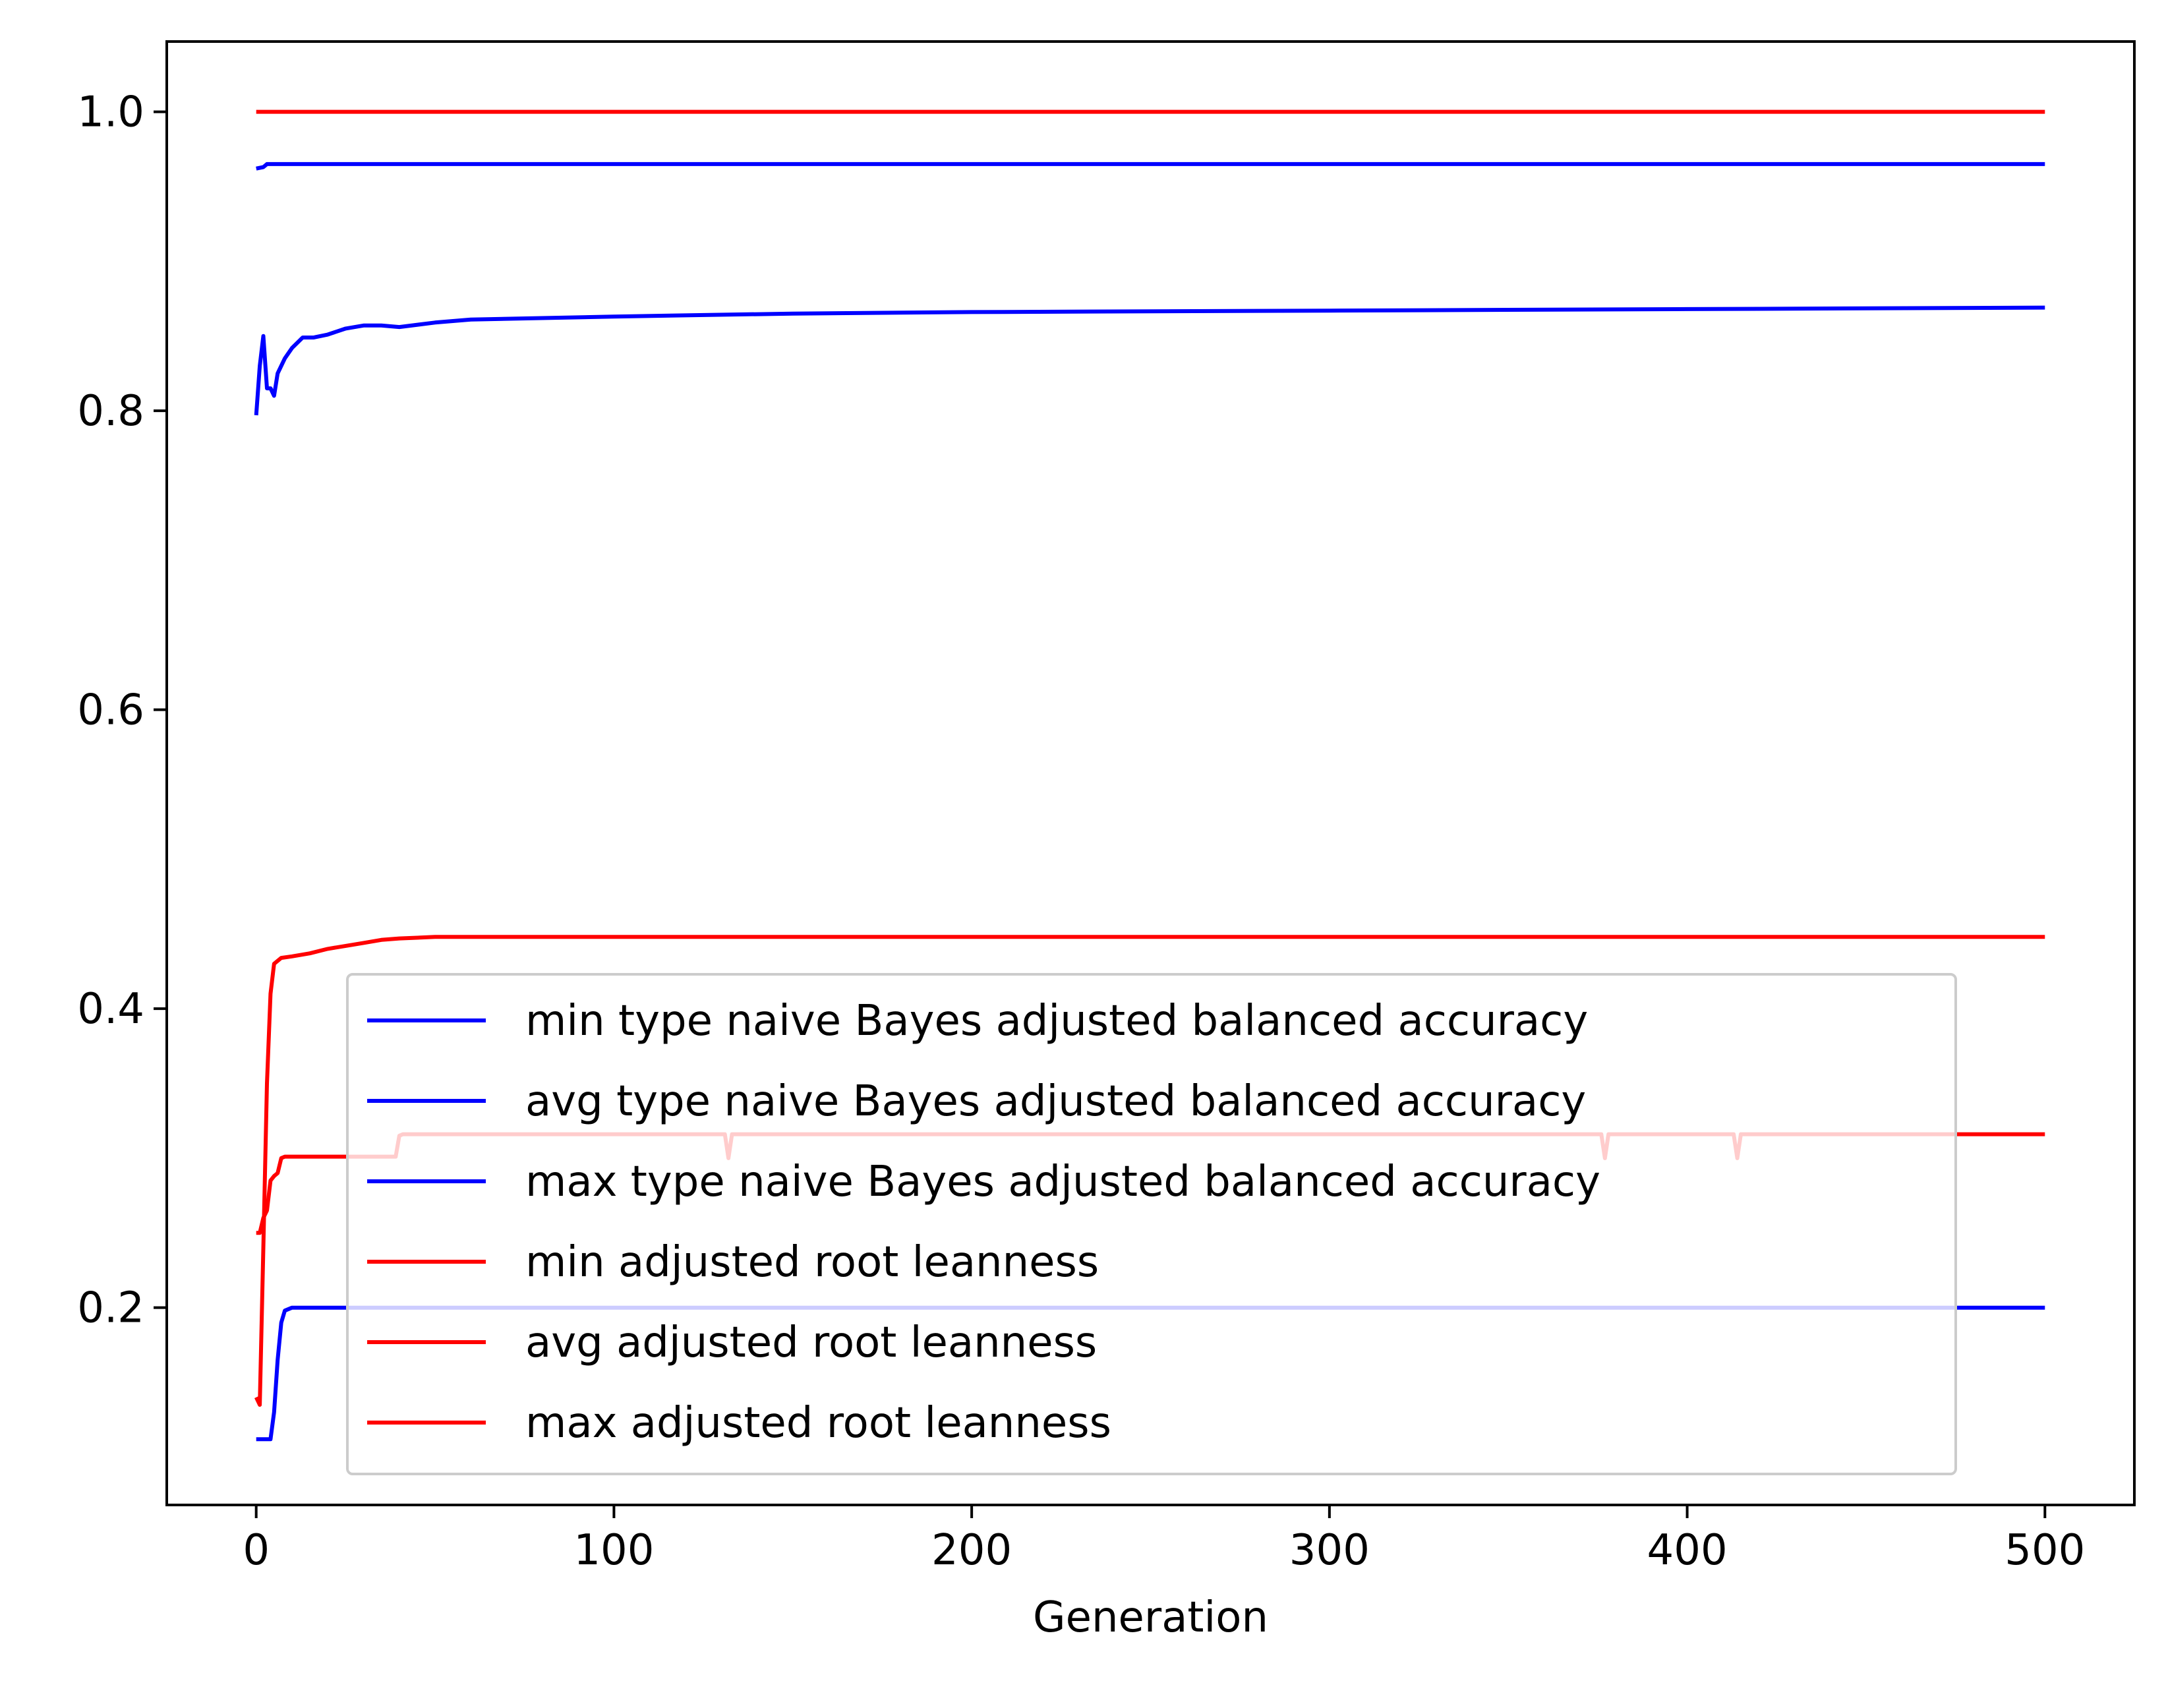 This screenshot has height=1708, width=2166. Describe the element at coordinates (971, 1550) in the screenshot. I see `x-tick-label: 200` at that location.